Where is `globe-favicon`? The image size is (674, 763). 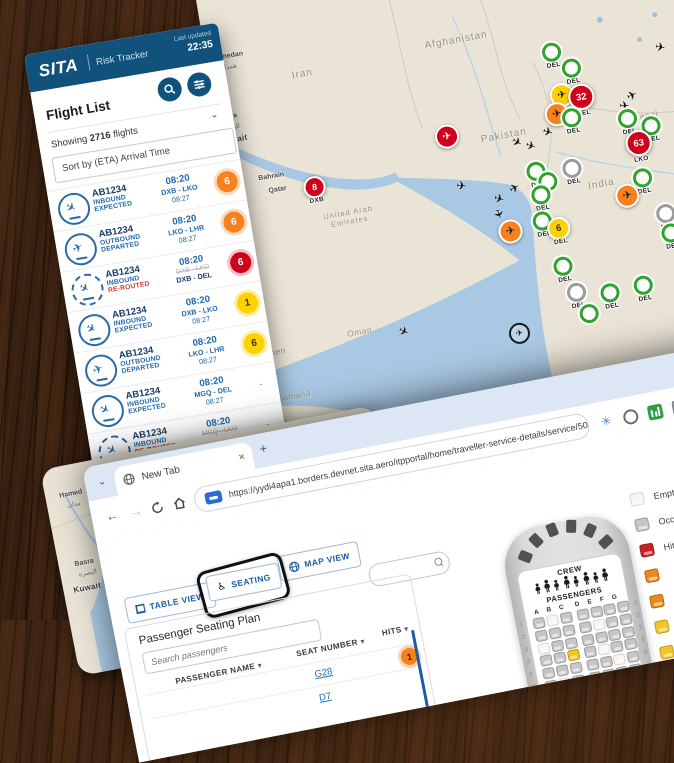
globe-favicon is located at coordinates (129, 479).